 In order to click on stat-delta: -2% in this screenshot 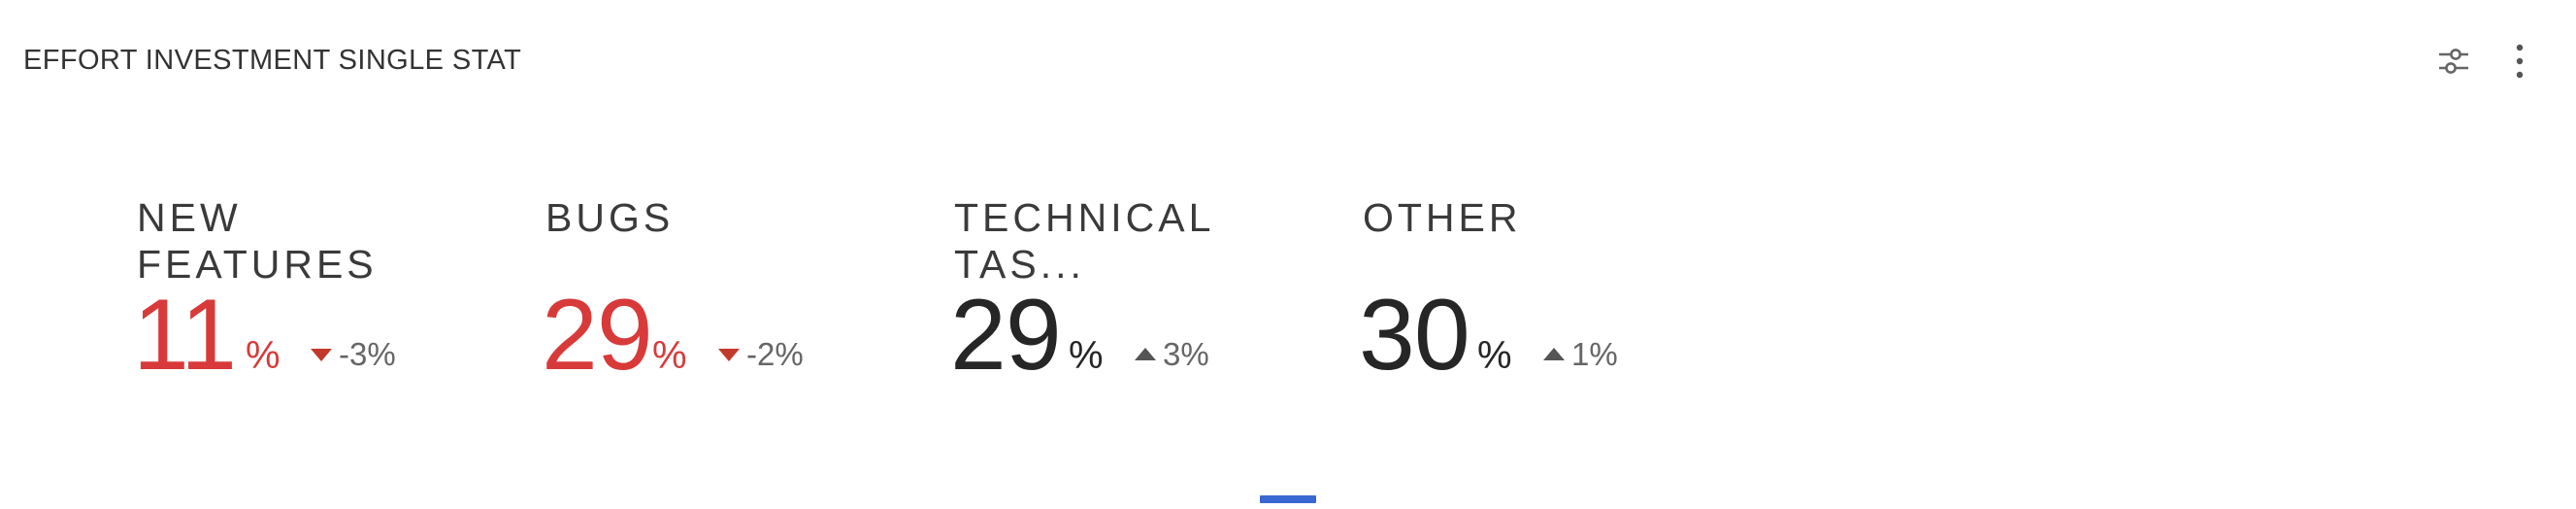, I will do `click(760, 355)`.